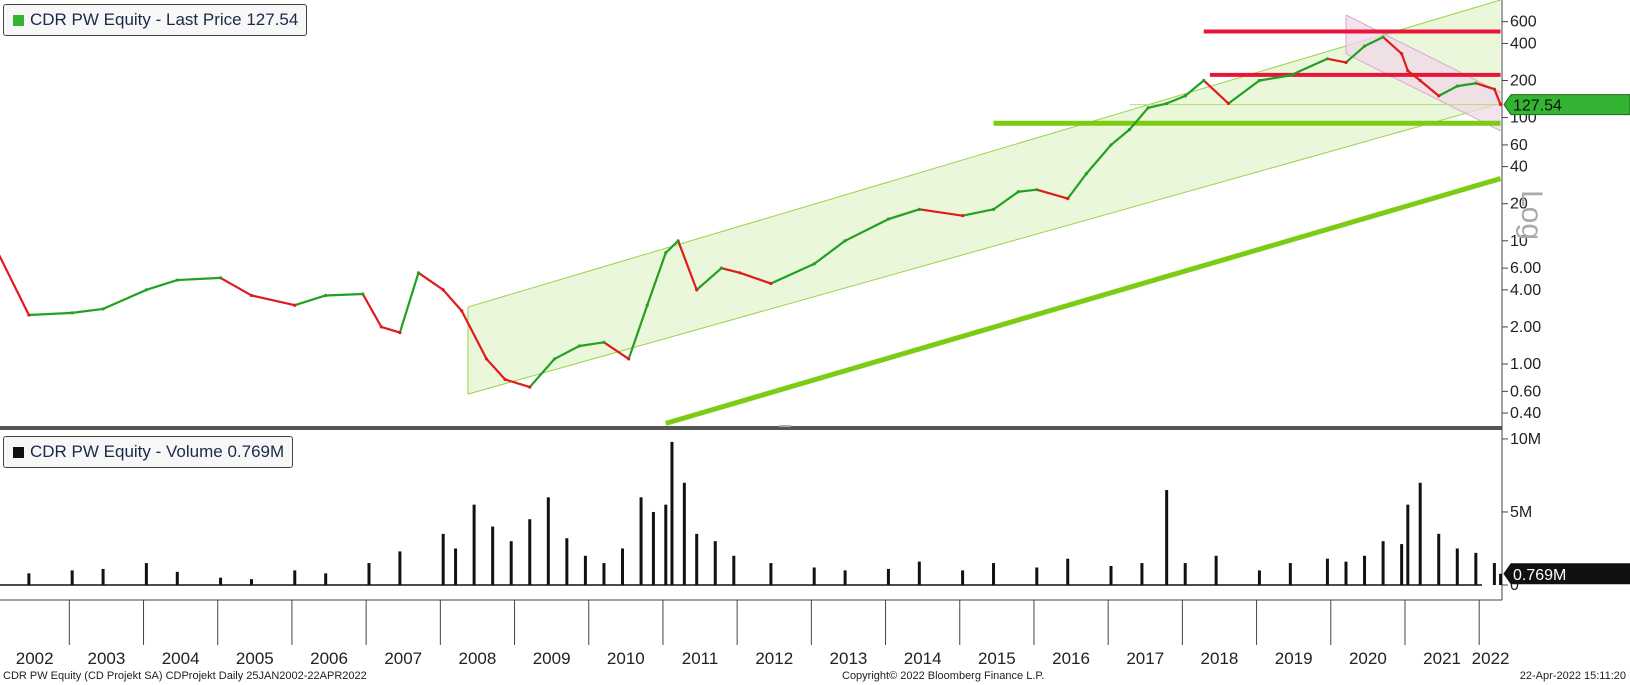  Describe the element at coordinates (1519, 241) in the screenshot. I see `price-tick-label: 10` at that location.